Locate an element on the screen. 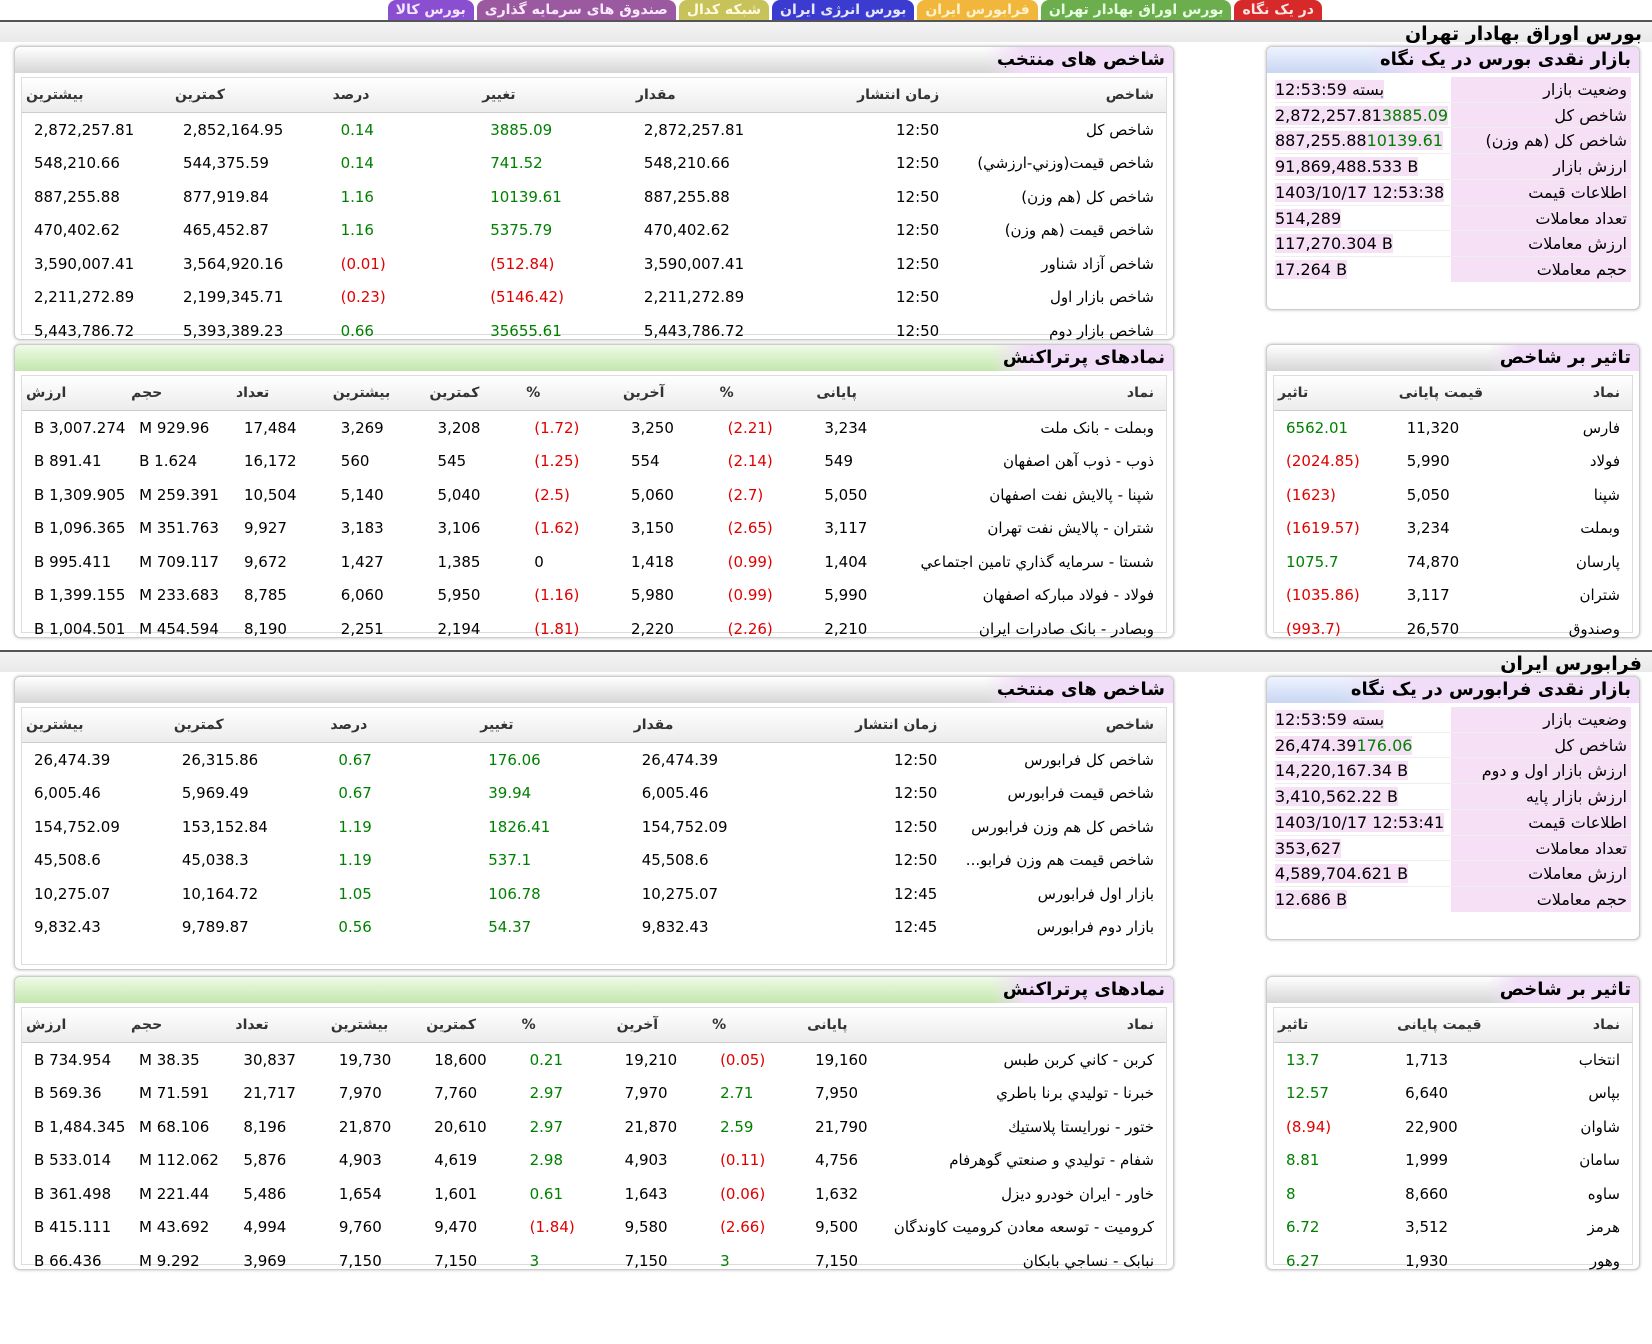 This screenshot has width=1652, height=1344. tse-active-sym: شپنا - پالايش نفت اصفهان is located at coordinates (1071, 494).